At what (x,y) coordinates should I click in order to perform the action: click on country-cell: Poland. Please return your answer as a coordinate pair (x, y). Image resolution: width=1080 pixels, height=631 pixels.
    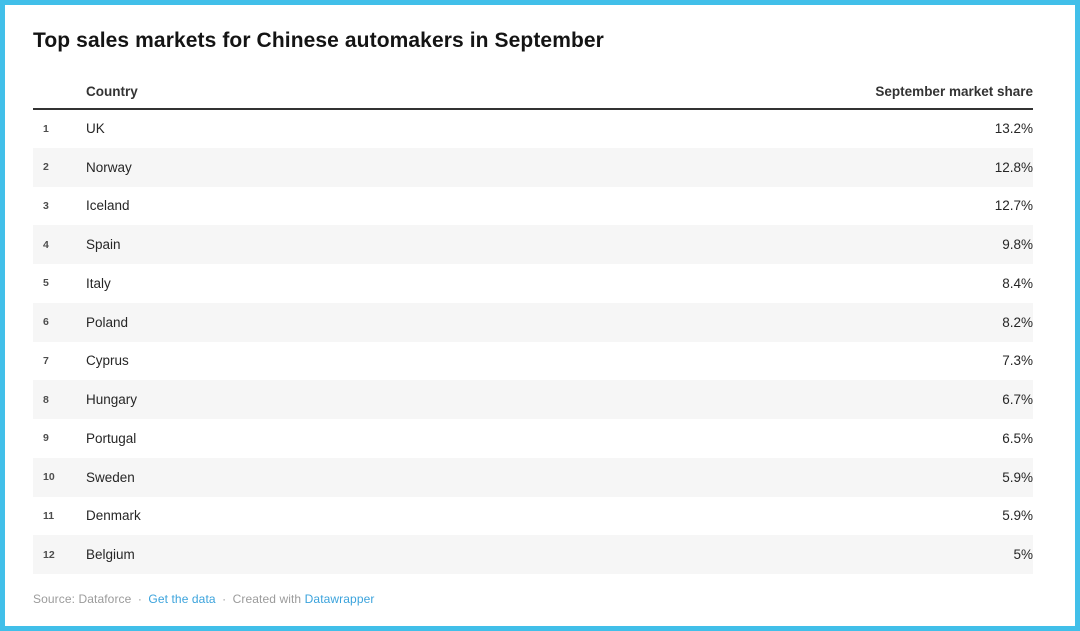
    Looking at the image, I should click on (107, 322).